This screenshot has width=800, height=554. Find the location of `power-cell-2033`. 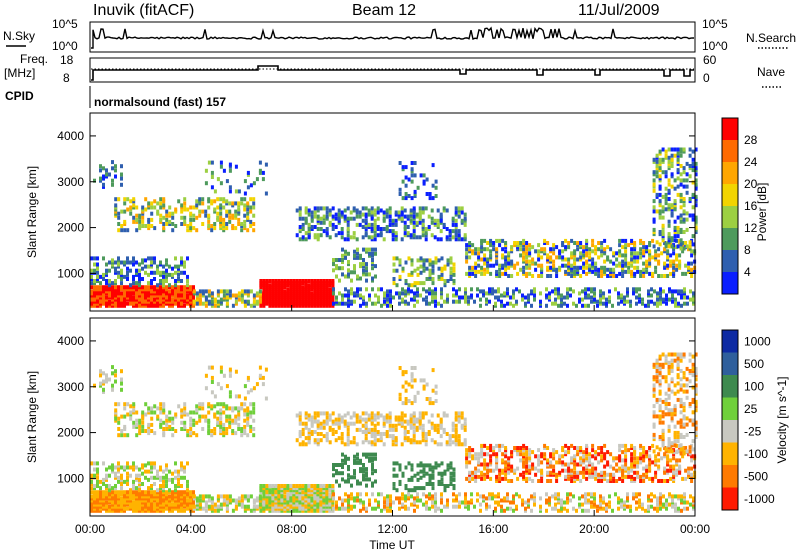

power-cell-2033 is located at coordinates (524, 240).